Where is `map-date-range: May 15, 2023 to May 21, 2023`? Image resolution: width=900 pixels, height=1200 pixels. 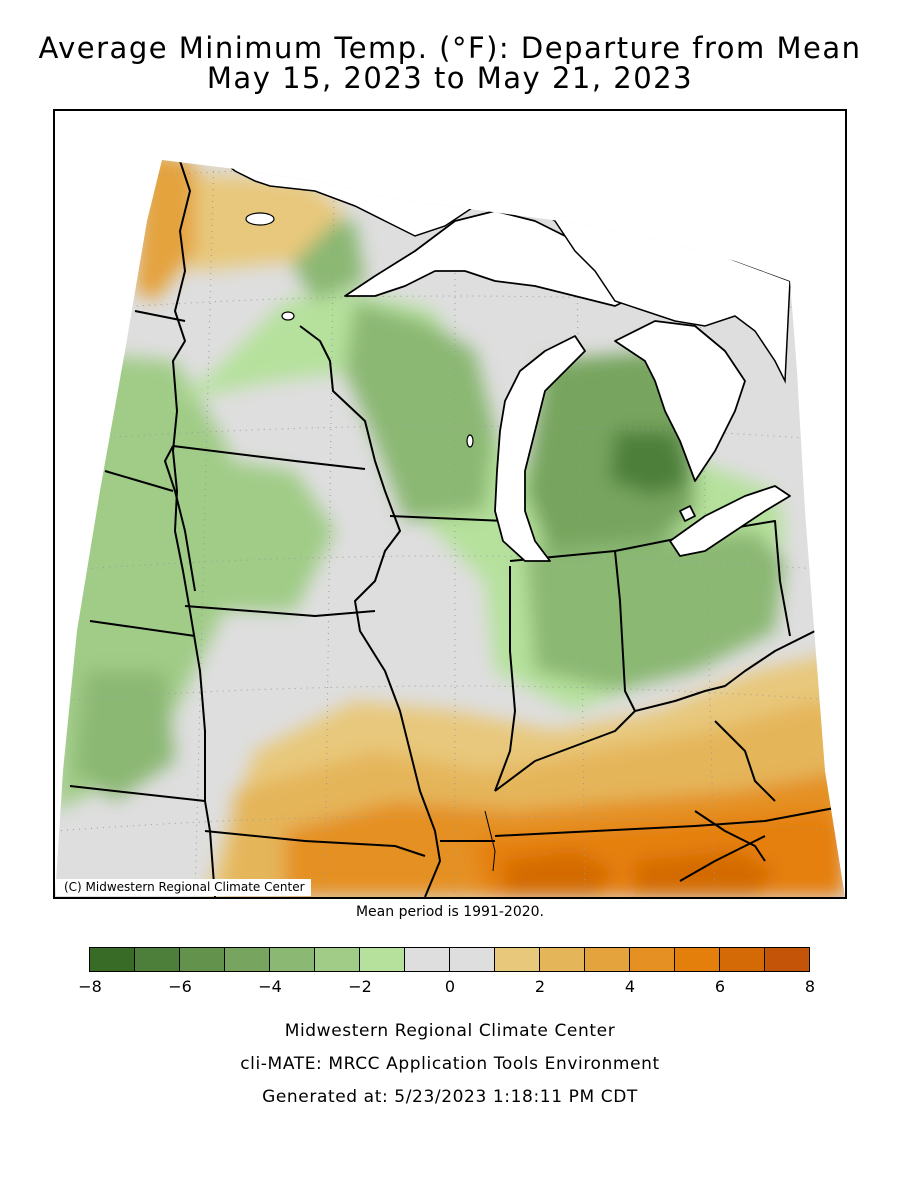
map-date-range: May 15, 2023 to May 21, 2023 is located at coordinates (450, 78).